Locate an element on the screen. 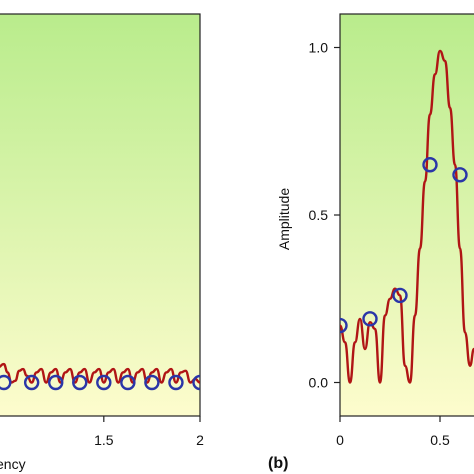  panel-b-y-axis-label: Amplitude is located at coordinates (284, 219).